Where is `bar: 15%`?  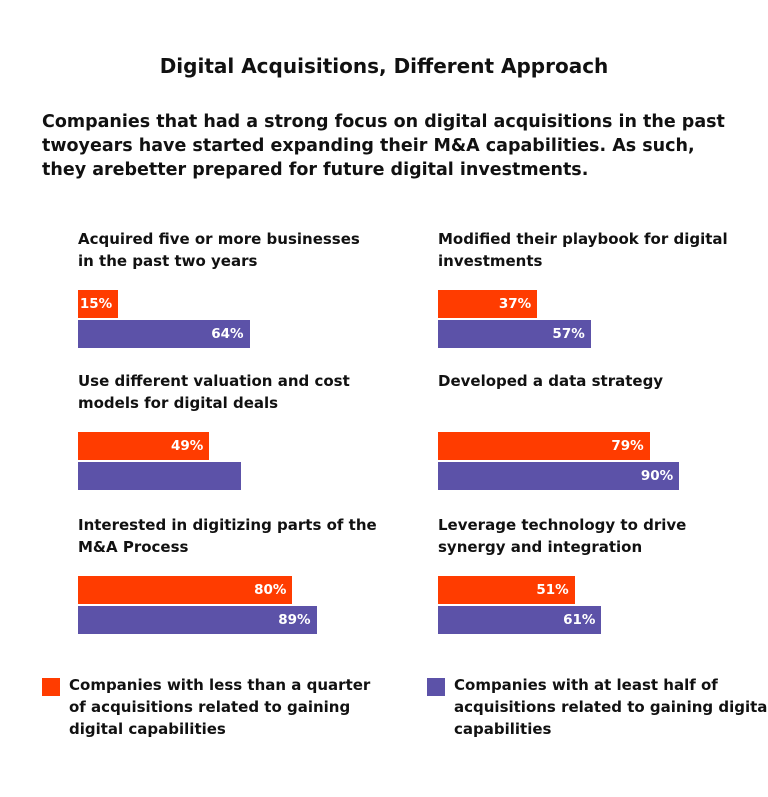
bar: 15% is located at coordinates (98, 304).